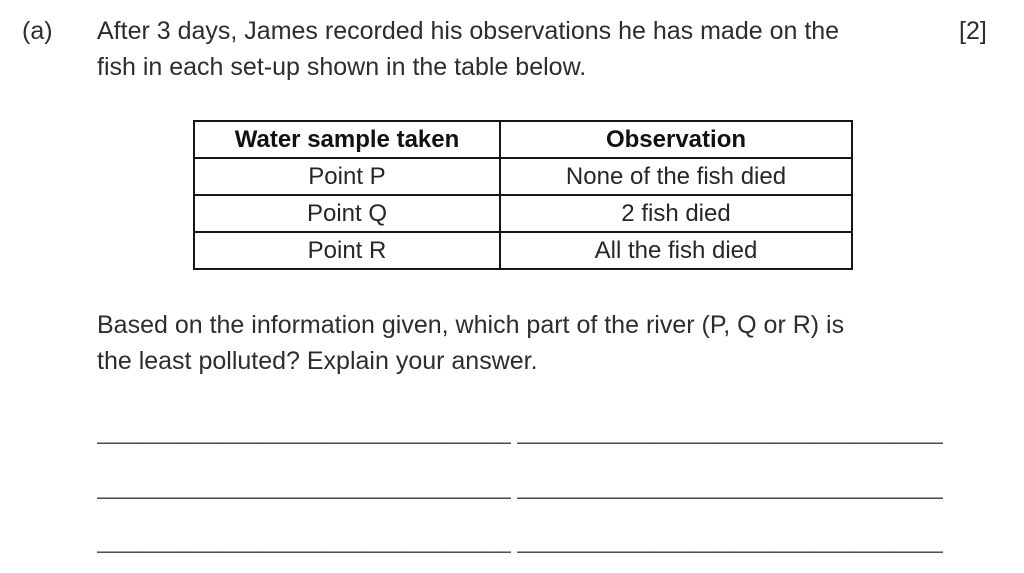  I want to click on table-cell-sample: Point R, so click(347, 250).